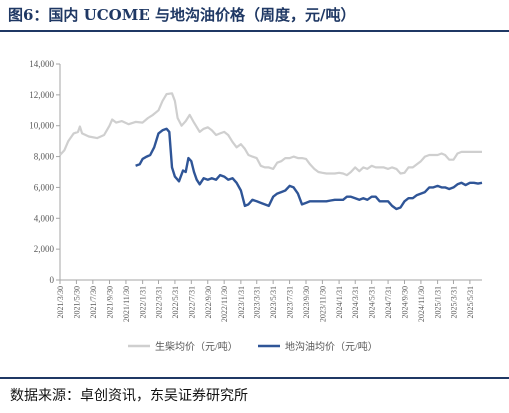 The width and height of the screenshot is (509, 413). I want to click on x-tick-label: 2022/1/31, so click(143, 302).